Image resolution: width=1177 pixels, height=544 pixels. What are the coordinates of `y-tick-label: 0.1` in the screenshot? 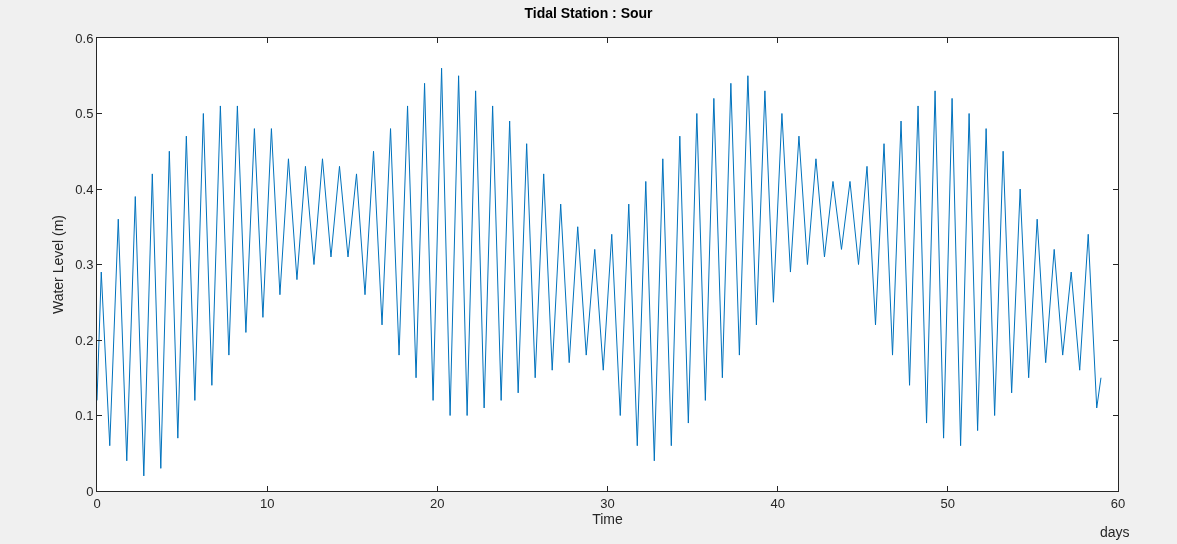 It's located at (84, 416).